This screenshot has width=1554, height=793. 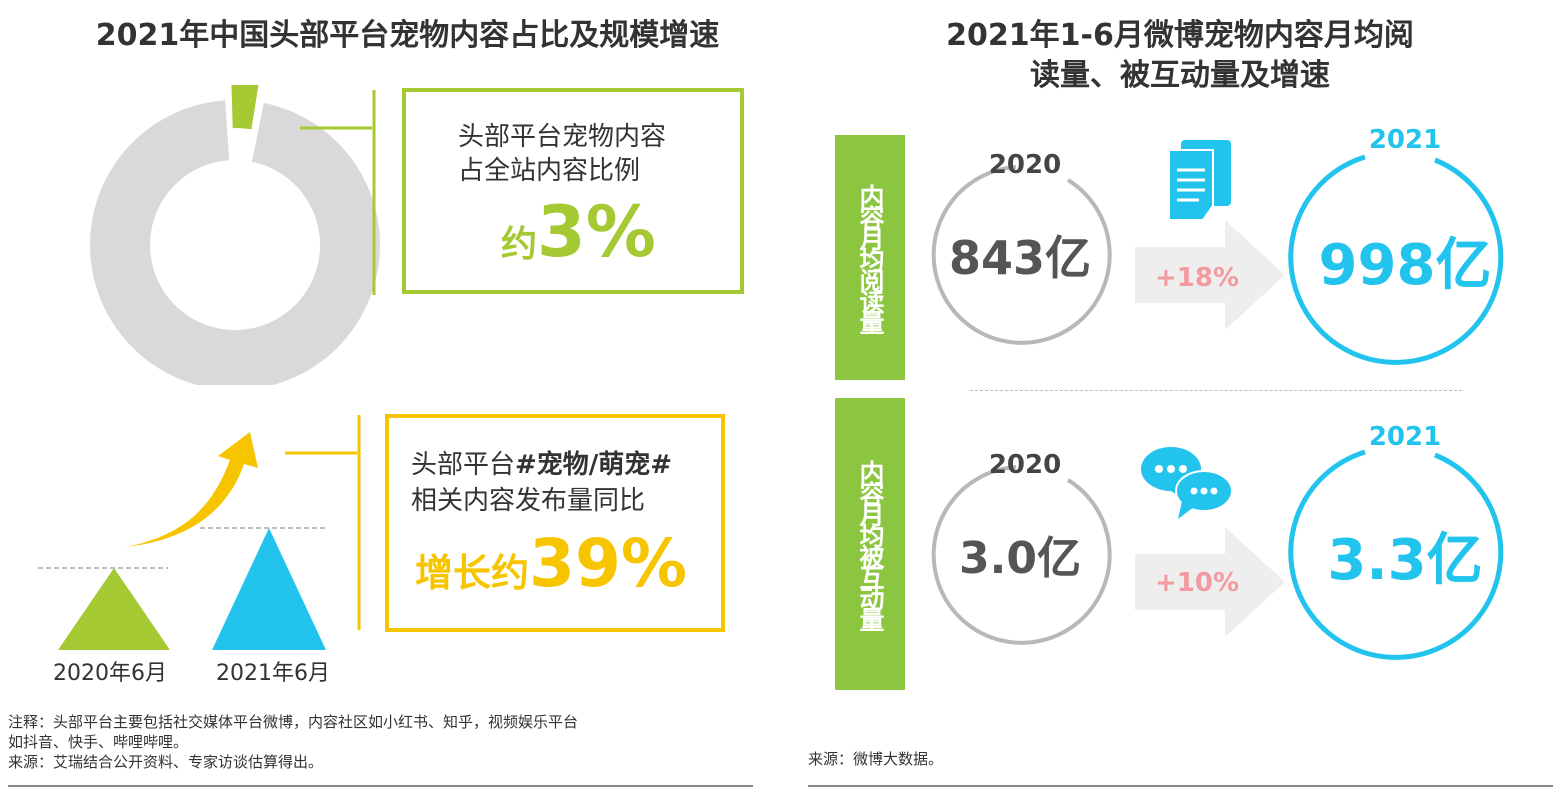 I want to click on left-source: 来源：艾瑞结合公开资料、专家访谈估算得出。, so click(x=166, y=762).